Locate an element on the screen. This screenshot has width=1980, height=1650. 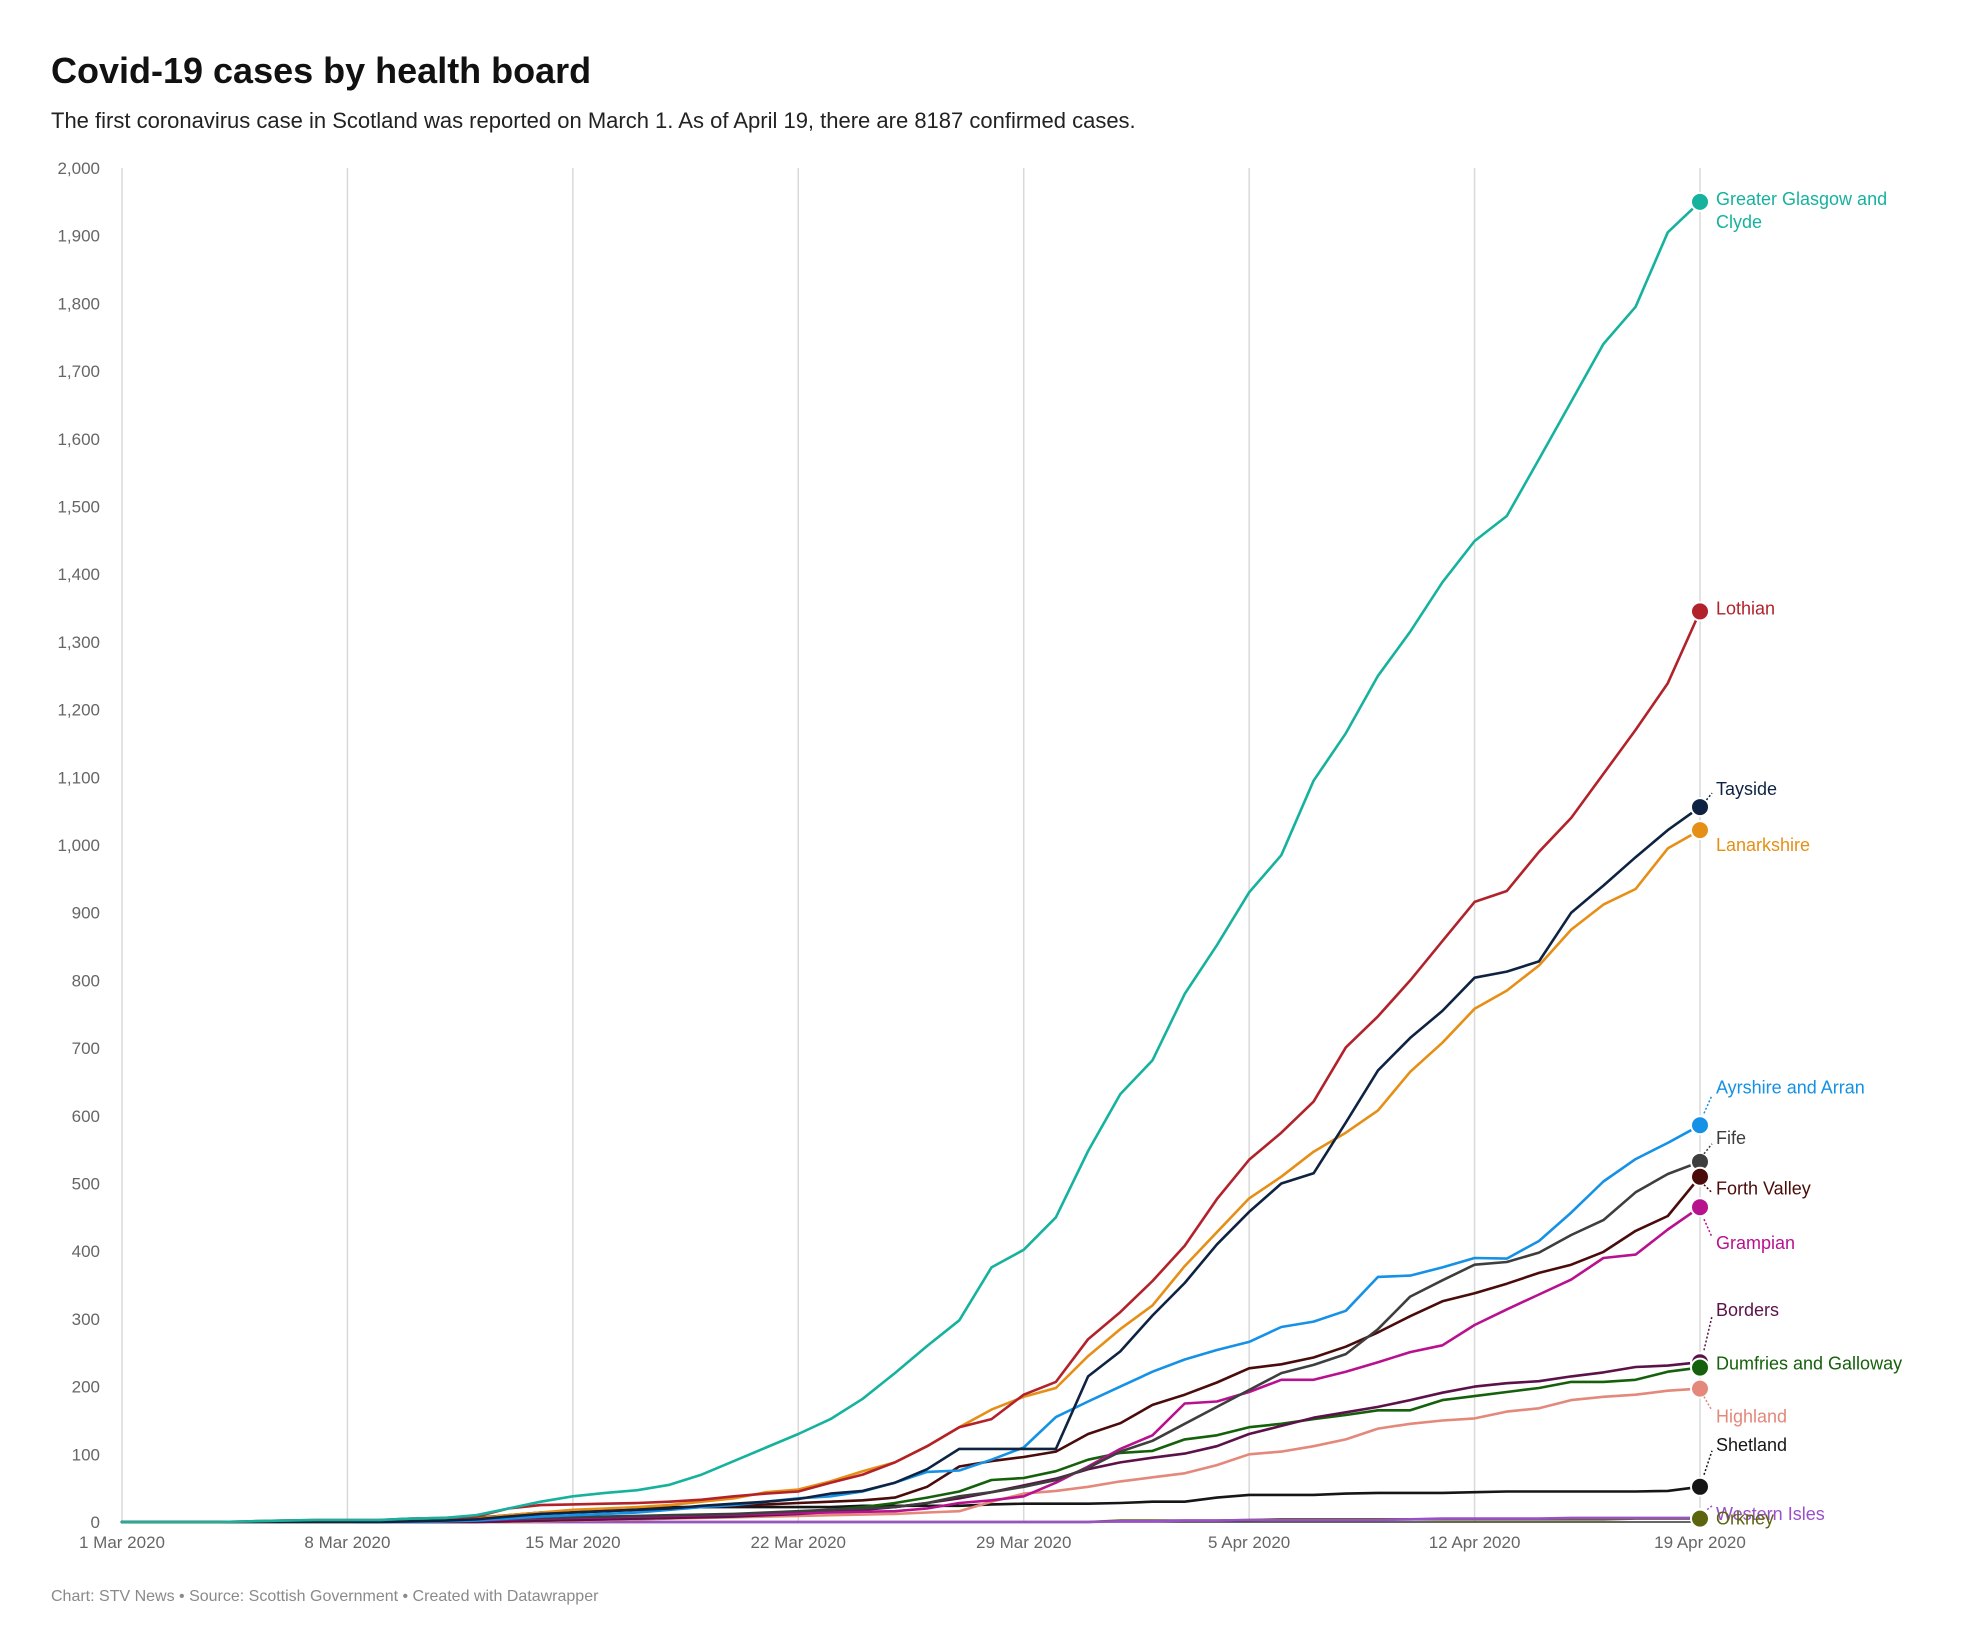
series-label: Forth Valley is located at coordinates (1763, 1189).